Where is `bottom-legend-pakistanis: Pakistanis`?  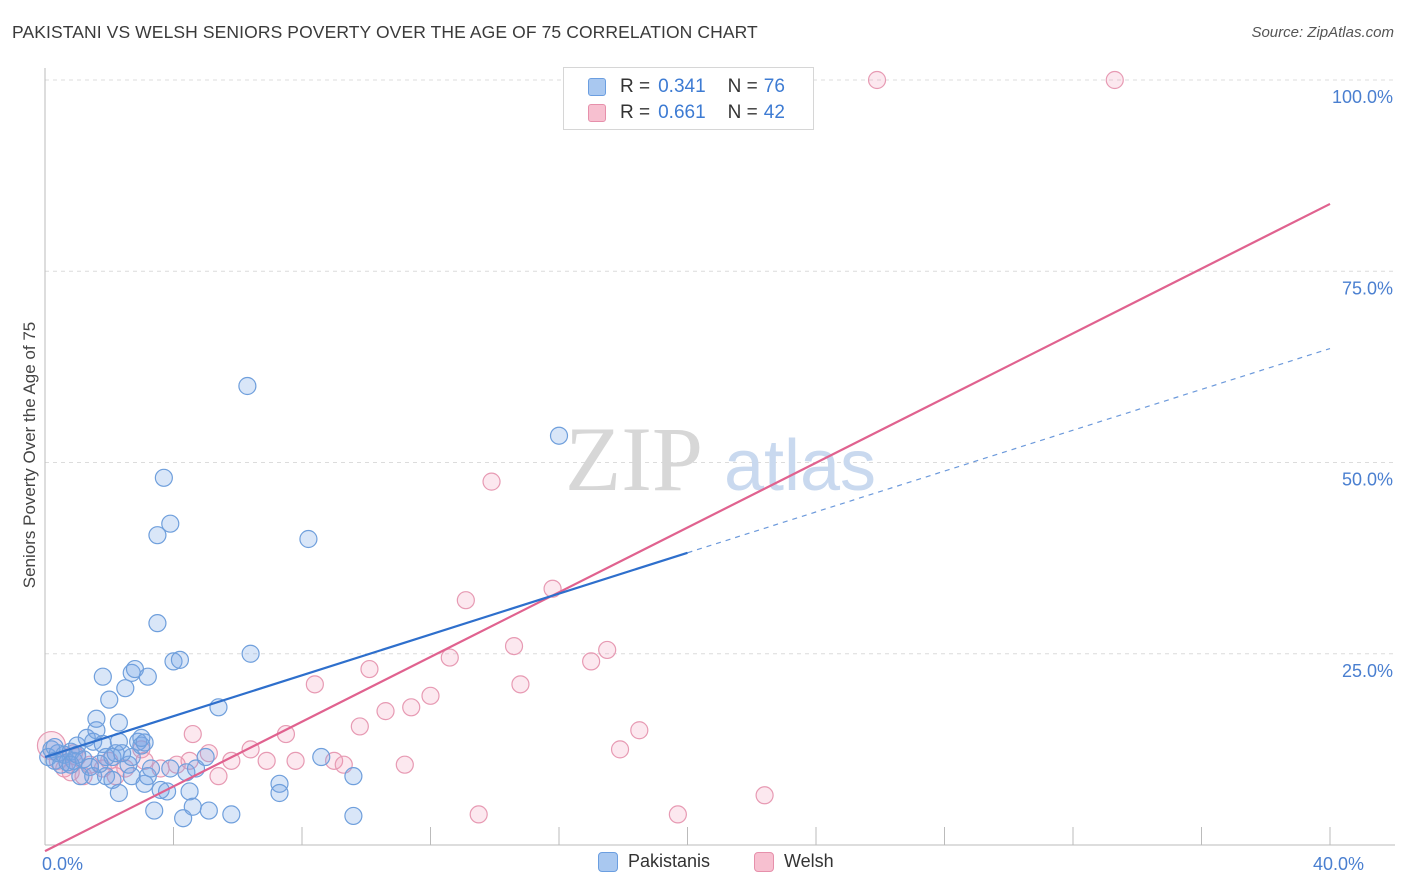 bottom-legend-pakistanis: Pakistanis is located at coordinates (654, 861).